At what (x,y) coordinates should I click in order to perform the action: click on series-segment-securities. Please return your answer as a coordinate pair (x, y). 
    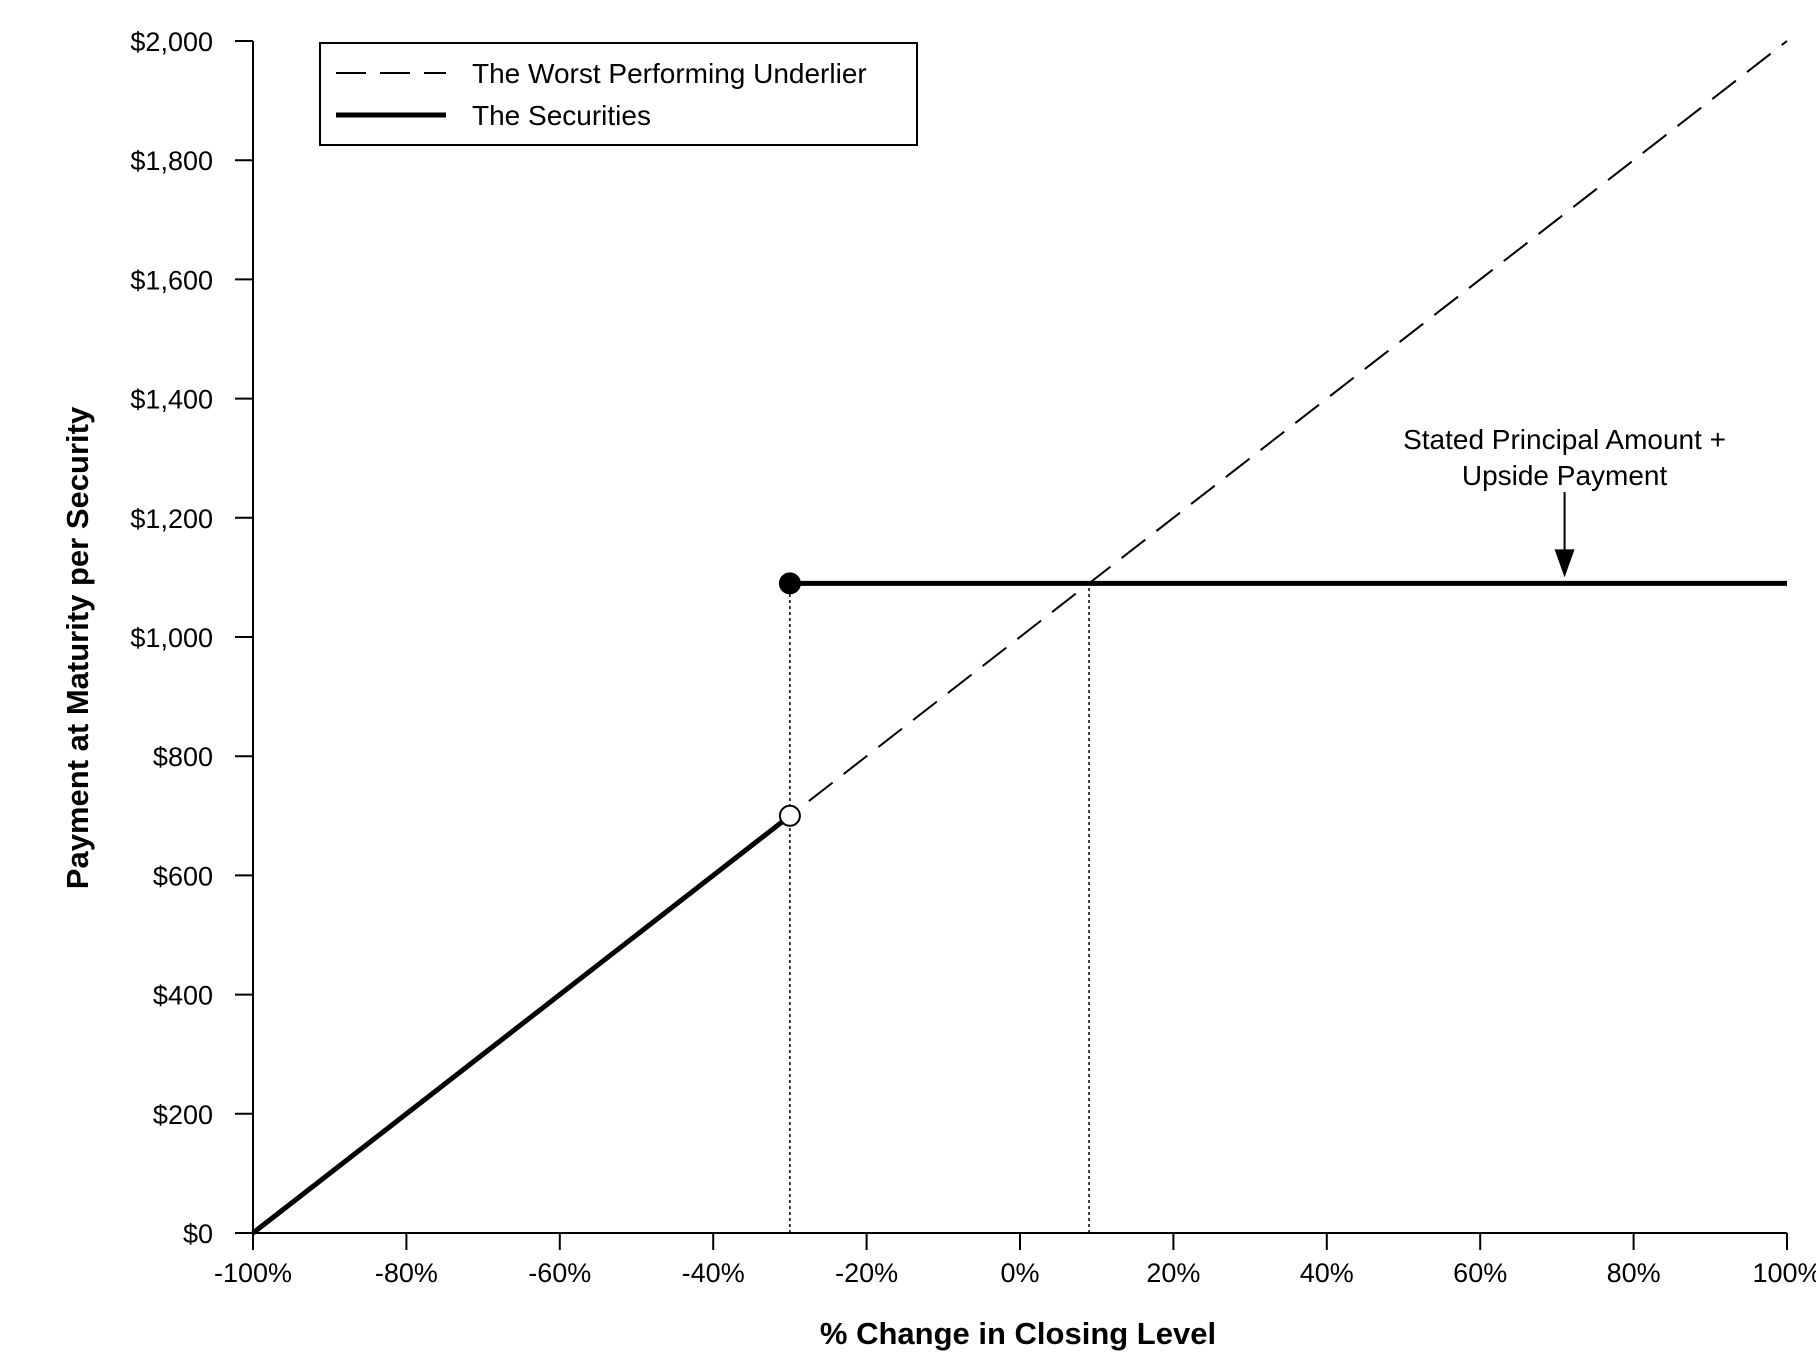
    Looking at the image, I should click on (521, 1024).